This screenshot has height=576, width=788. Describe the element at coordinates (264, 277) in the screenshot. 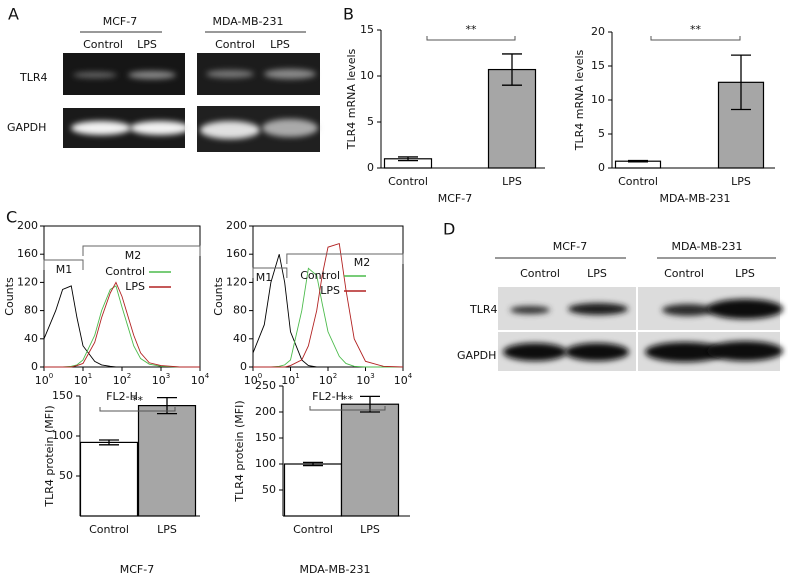

I see `gate-label: M1` at that location.